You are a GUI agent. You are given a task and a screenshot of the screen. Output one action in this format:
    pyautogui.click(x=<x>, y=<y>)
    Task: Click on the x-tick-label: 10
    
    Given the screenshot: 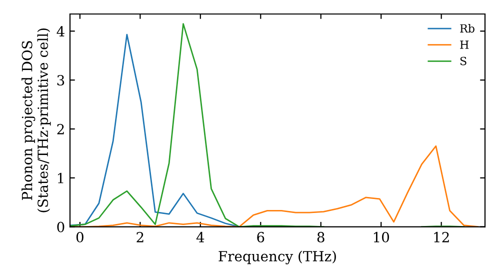 What is the action you would take?
    pyautogui.click(x=382, y=237)
    